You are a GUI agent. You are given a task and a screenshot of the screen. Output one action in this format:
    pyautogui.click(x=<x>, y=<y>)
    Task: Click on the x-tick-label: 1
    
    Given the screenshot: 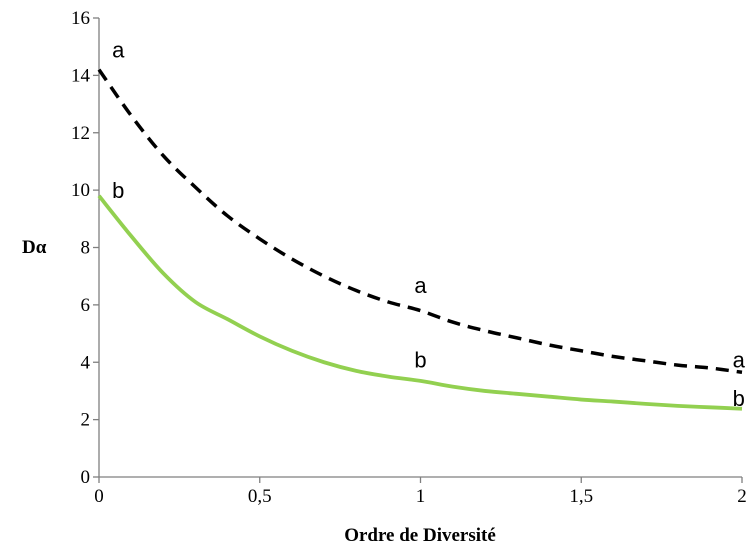 What is the action you would take?
    pyautogui.click(x=421, y=496)
    